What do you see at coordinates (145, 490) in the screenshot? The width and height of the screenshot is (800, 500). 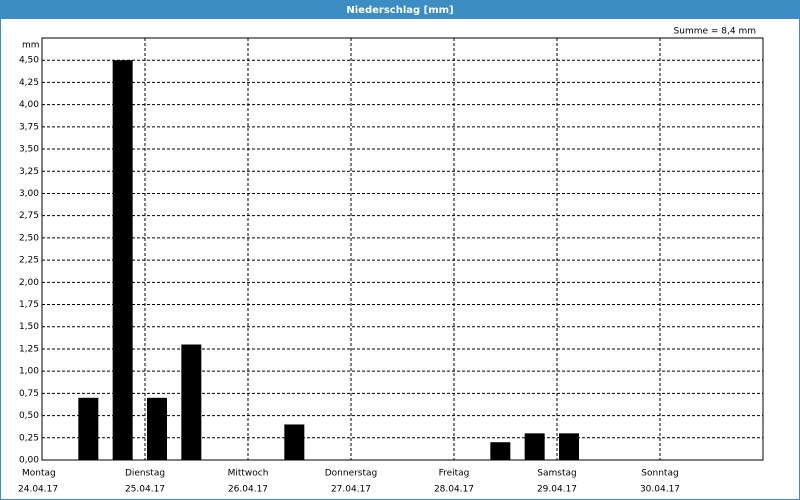 I see `day-date: 25.04.17` at bounding box center [145, 490].